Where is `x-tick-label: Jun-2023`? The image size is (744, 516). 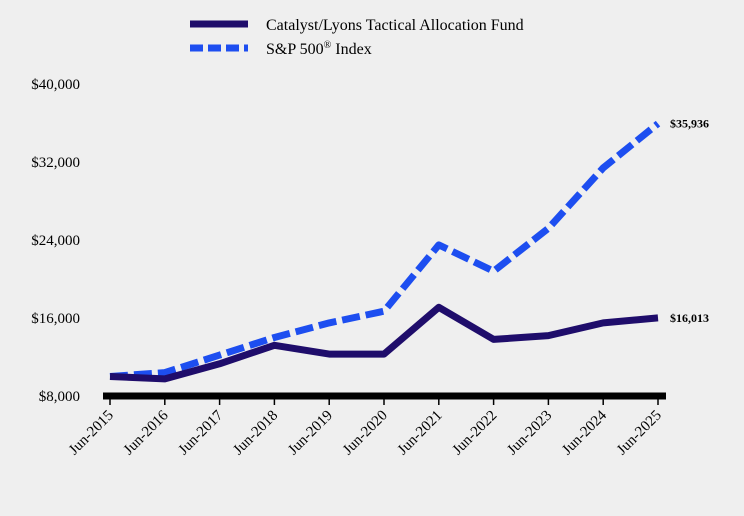
x-tick-label: Jun-2023 is located at coordinates (529, 433).